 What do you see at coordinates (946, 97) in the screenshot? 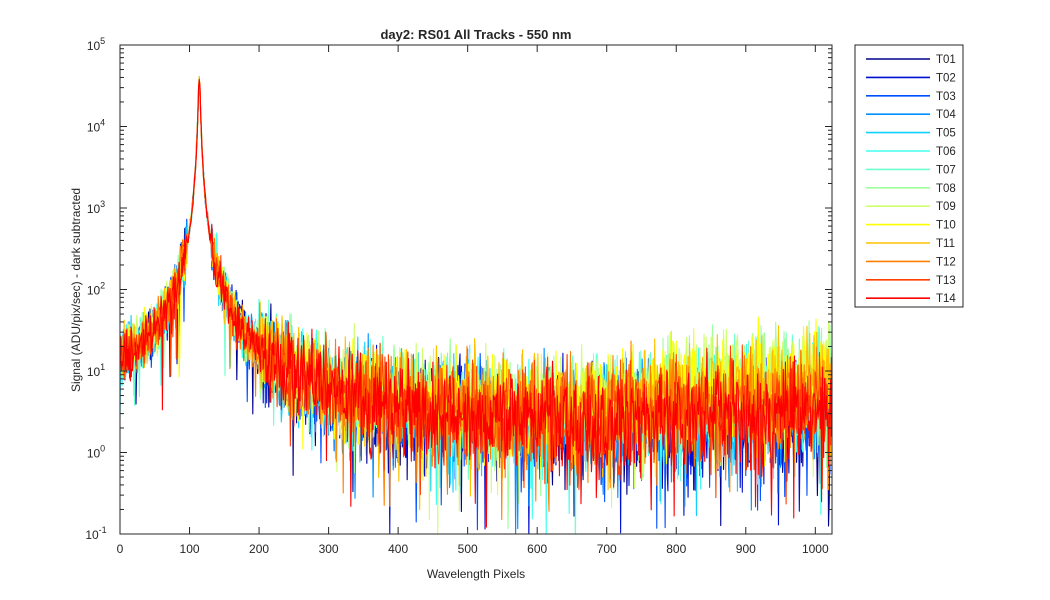
I see `legend-label-t03: T03` at bounding box center [946, 97].